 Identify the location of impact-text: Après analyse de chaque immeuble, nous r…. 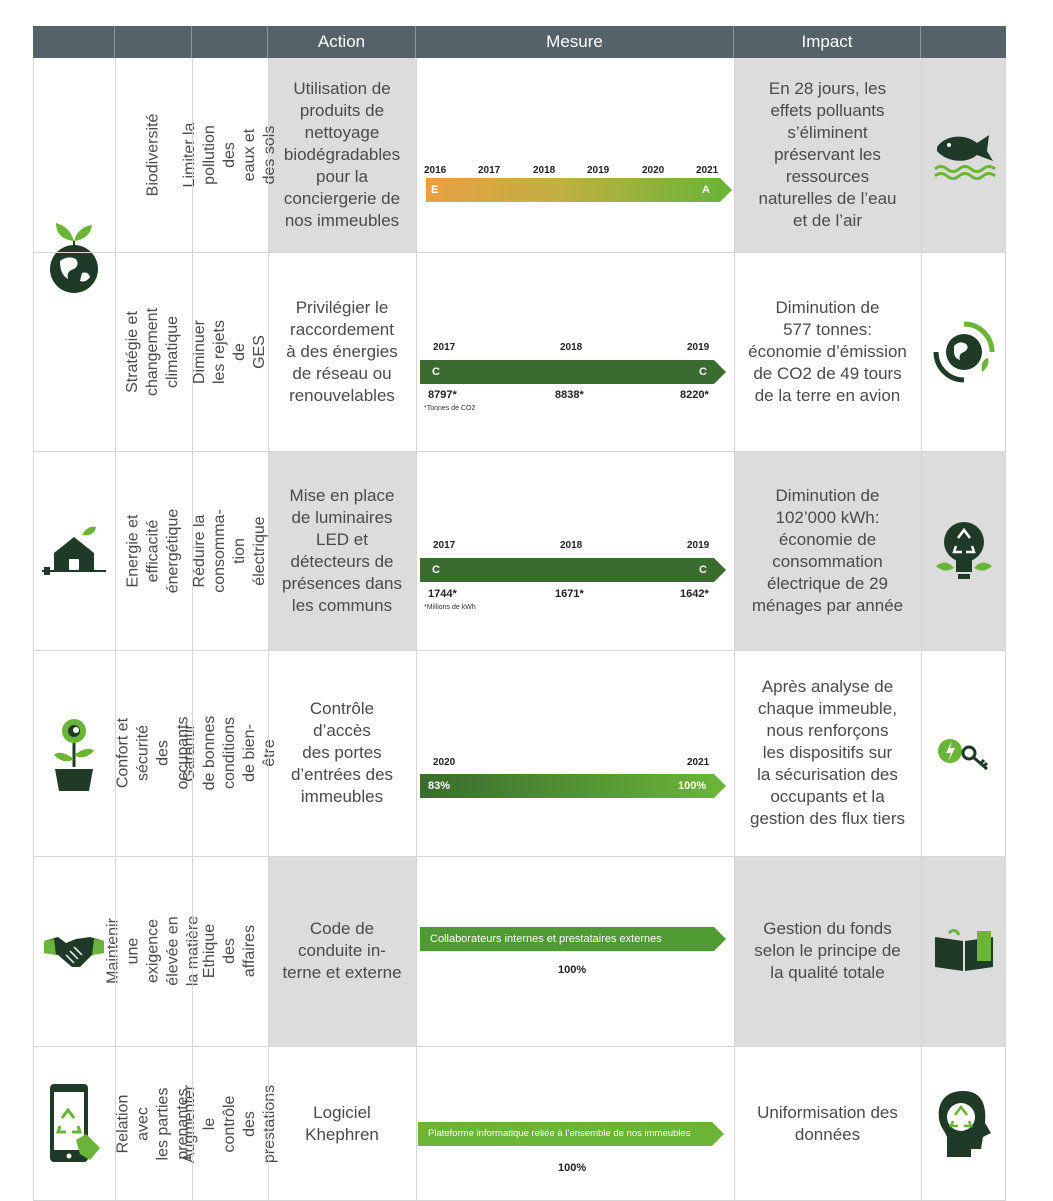
(827, 752).